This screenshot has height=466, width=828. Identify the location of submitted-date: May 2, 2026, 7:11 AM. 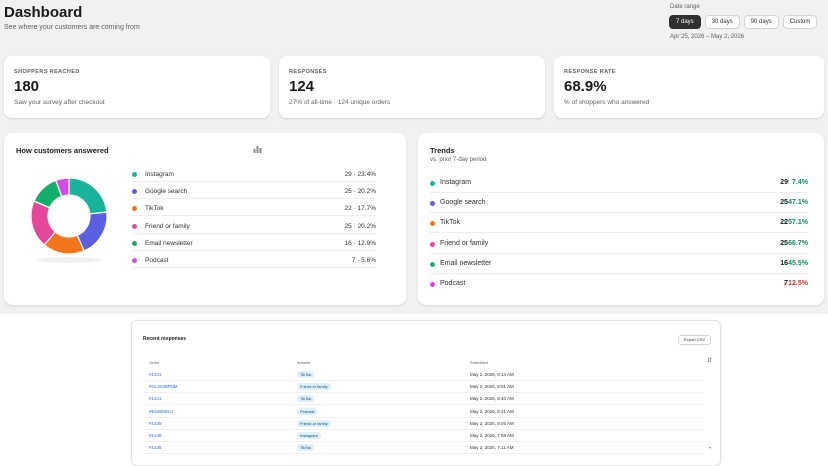
(492, 448).